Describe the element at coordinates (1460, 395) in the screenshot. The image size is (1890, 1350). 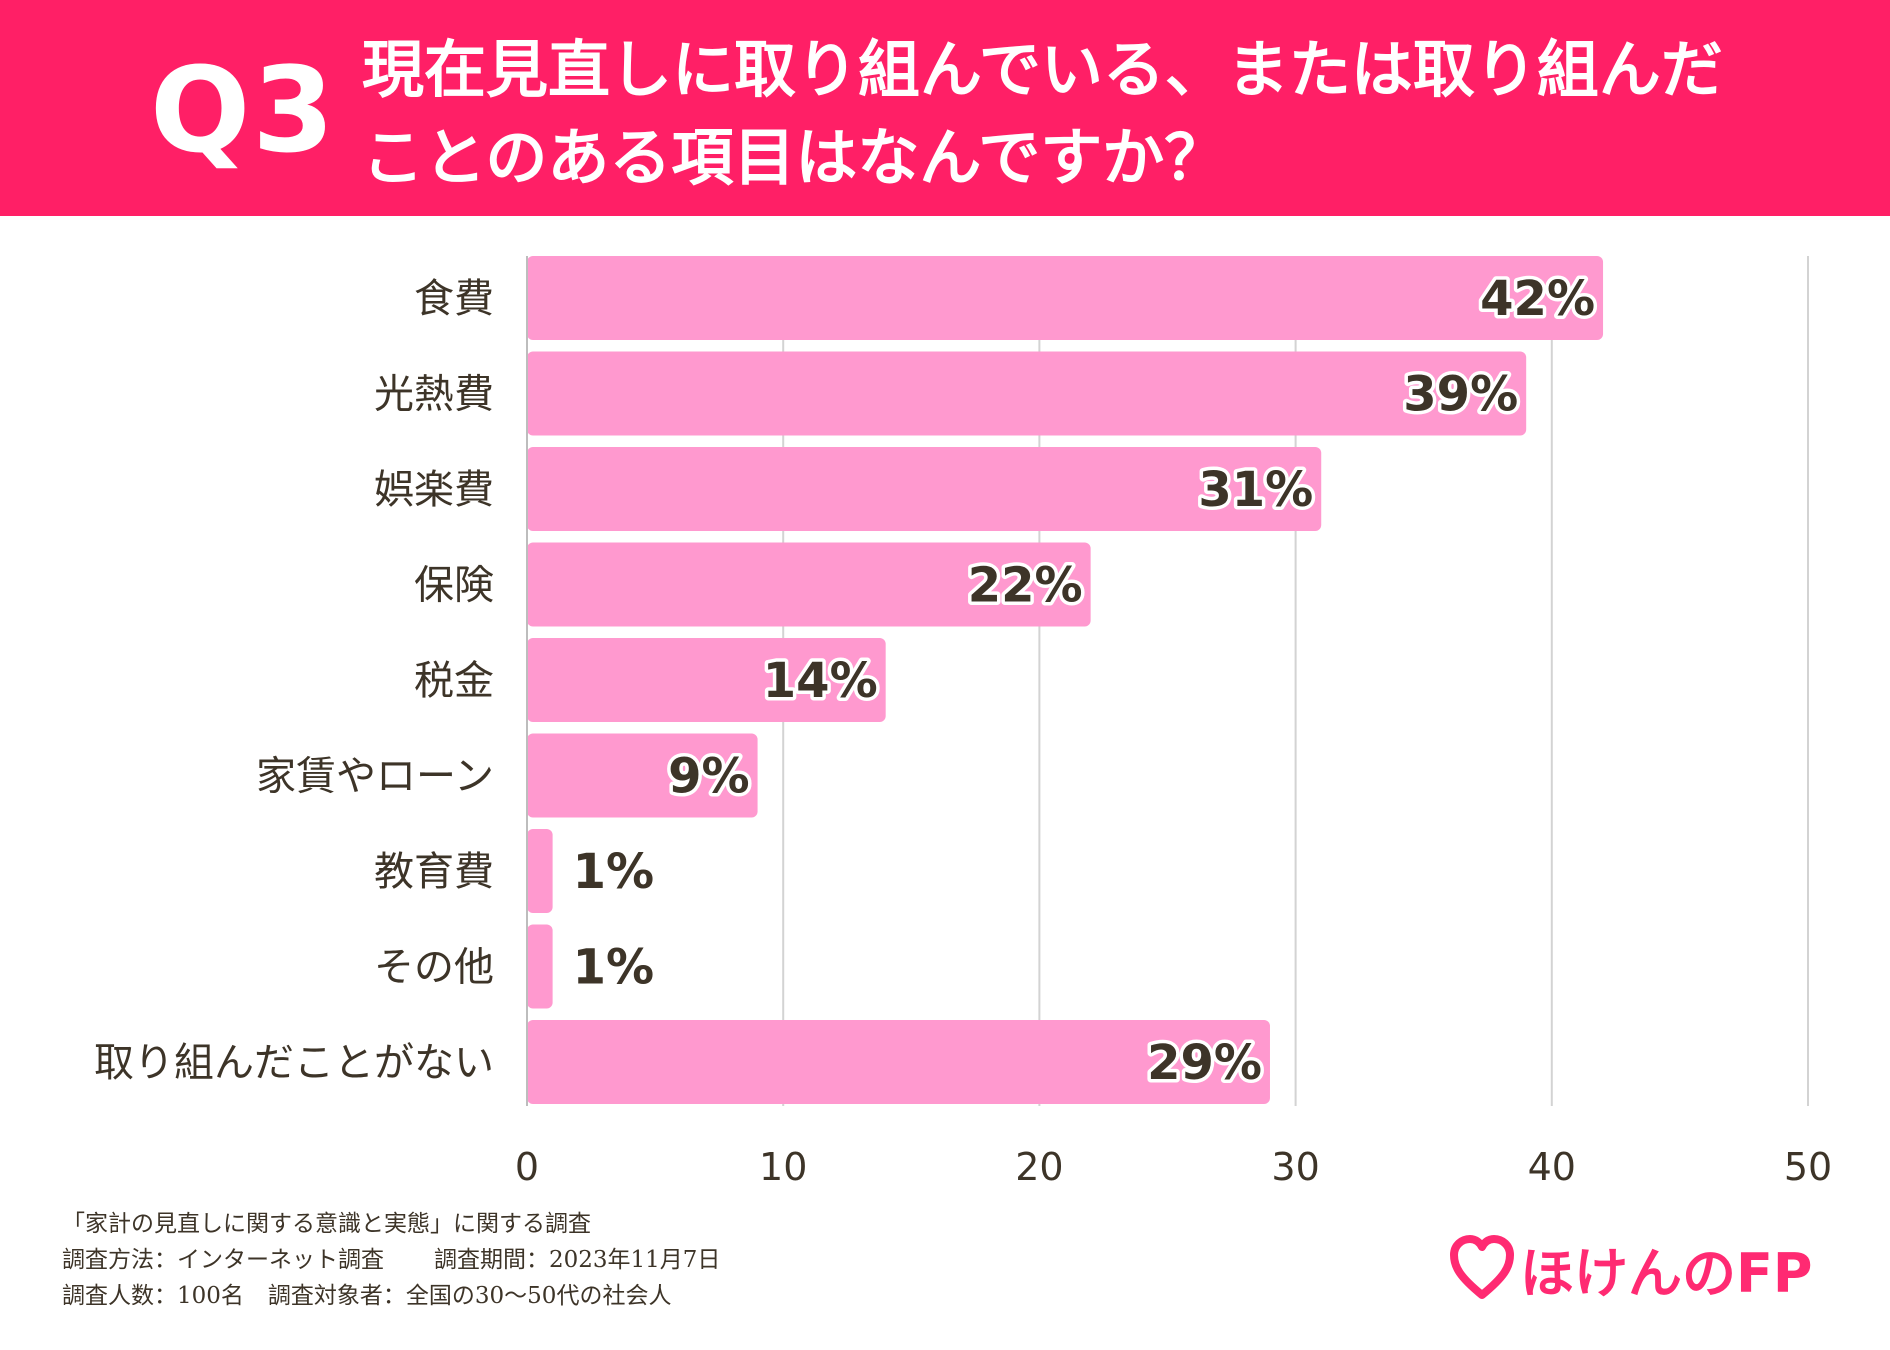
I see `value-label-1: 39%` at that location.